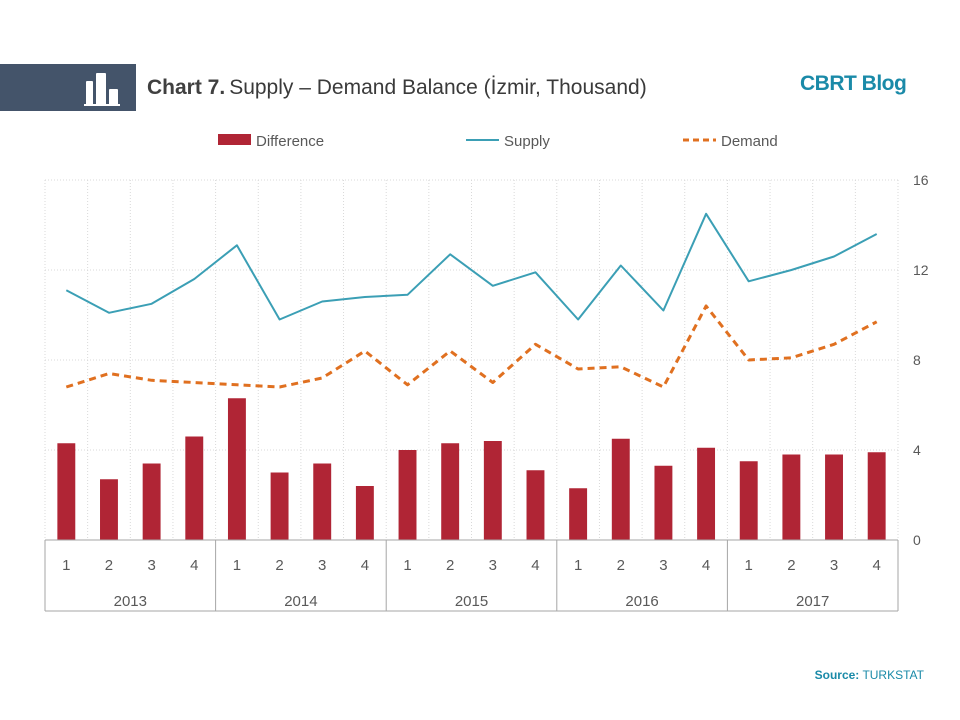 Image resolution: width=960 pixels, height=720 pixels. What do you see at coordinates (471, 266) in the screenshot?
I see `supply-line` at bounding box center [471, 266].